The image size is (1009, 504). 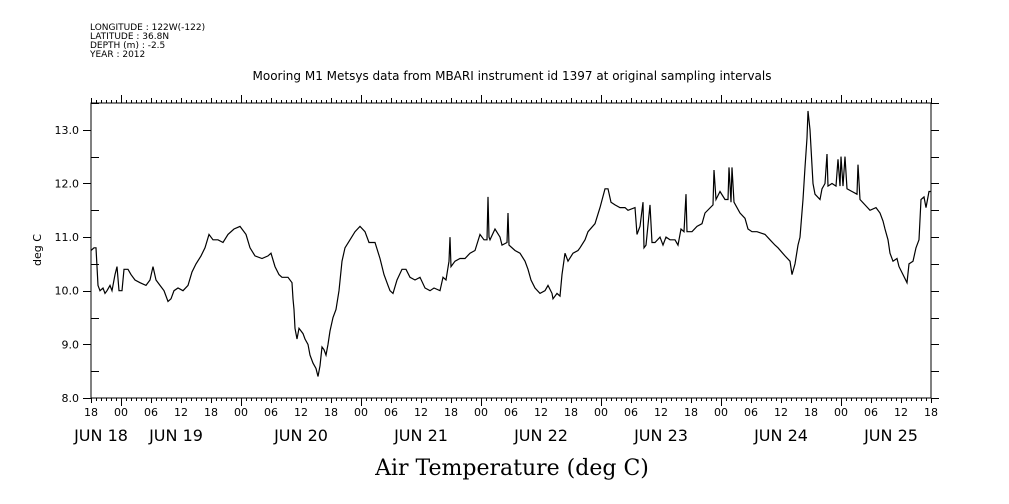 I want to click on x-date-label: JUN 23, so click(x=660, y=435).